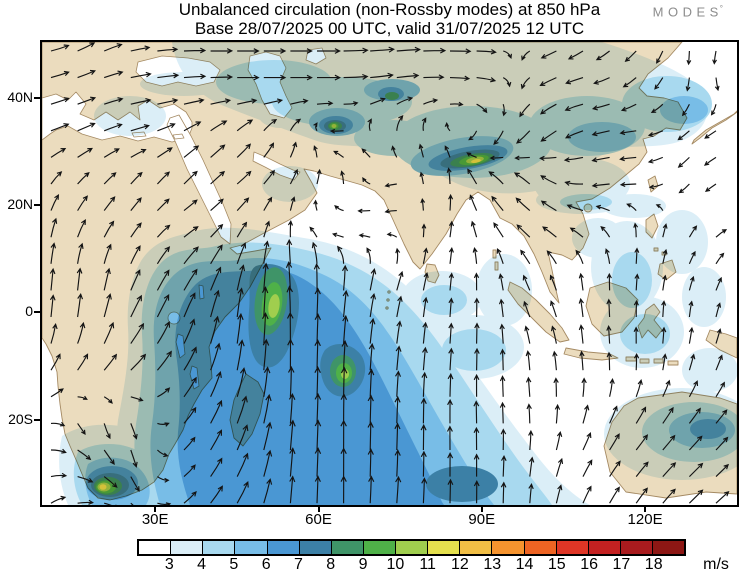 The height and width of the screenshot is (574, 750). Describe the element at coordinates (298, 564) in the screenshot. I see `colorbar-tick-label: 7` at that location.